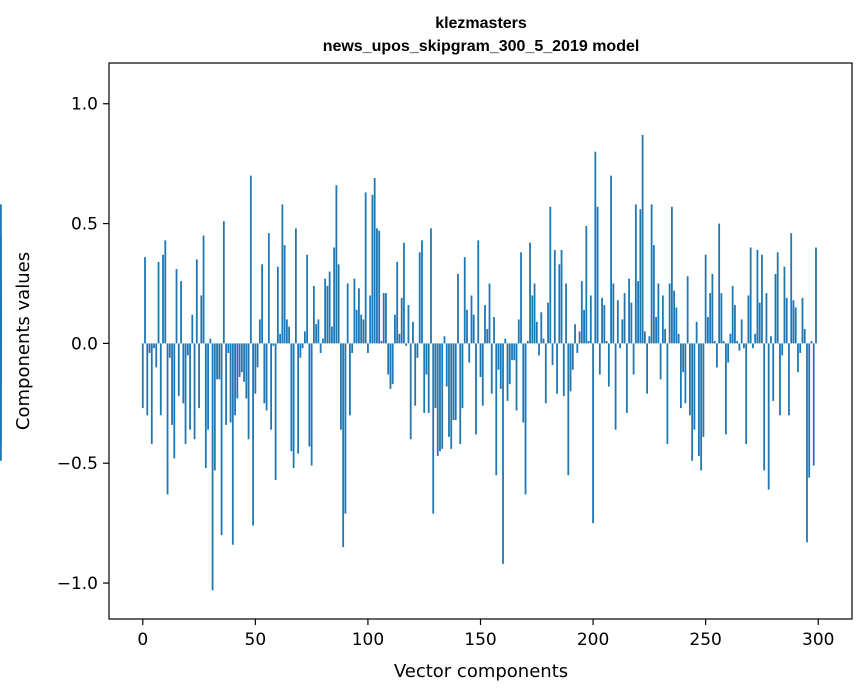 This screenshot has width=867, height=696. I want to click on x-tick-label: 200, so click(593, 640).